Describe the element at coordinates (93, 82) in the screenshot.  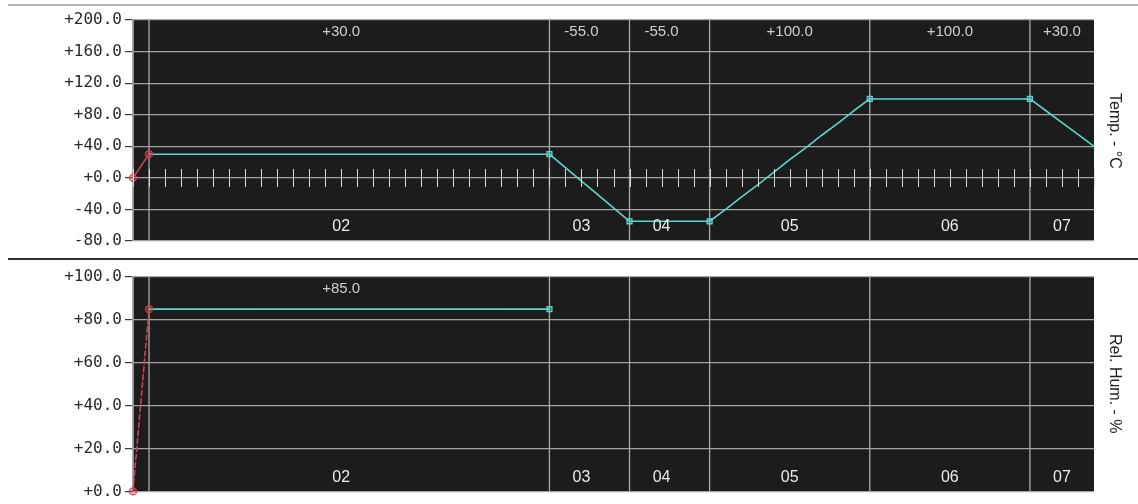
I see `y-tick-label: +120.0` at that location.